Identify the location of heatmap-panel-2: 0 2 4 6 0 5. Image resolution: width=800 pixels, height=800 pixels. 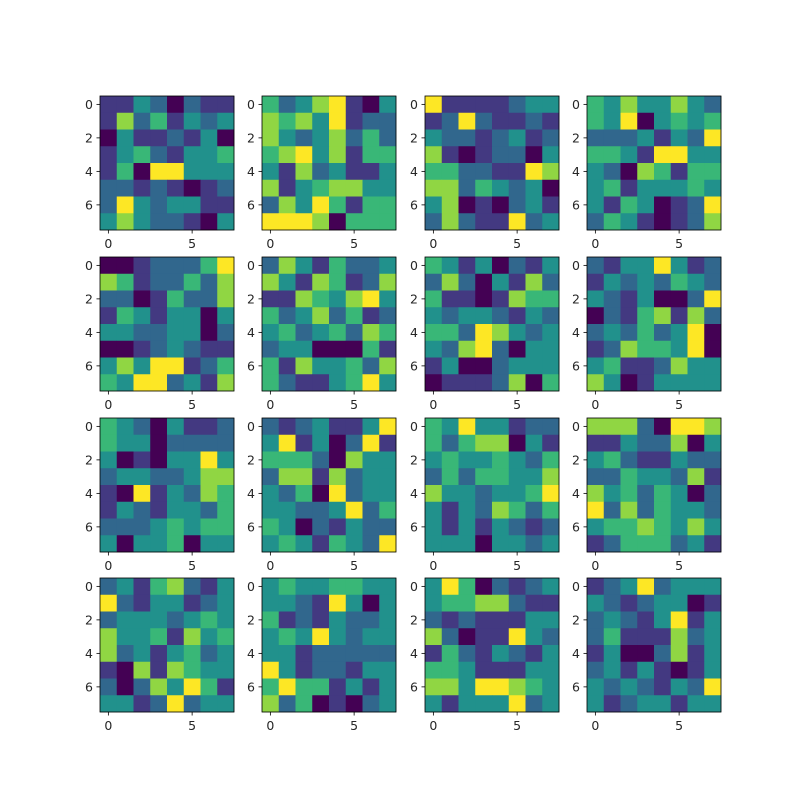
(322, 173).